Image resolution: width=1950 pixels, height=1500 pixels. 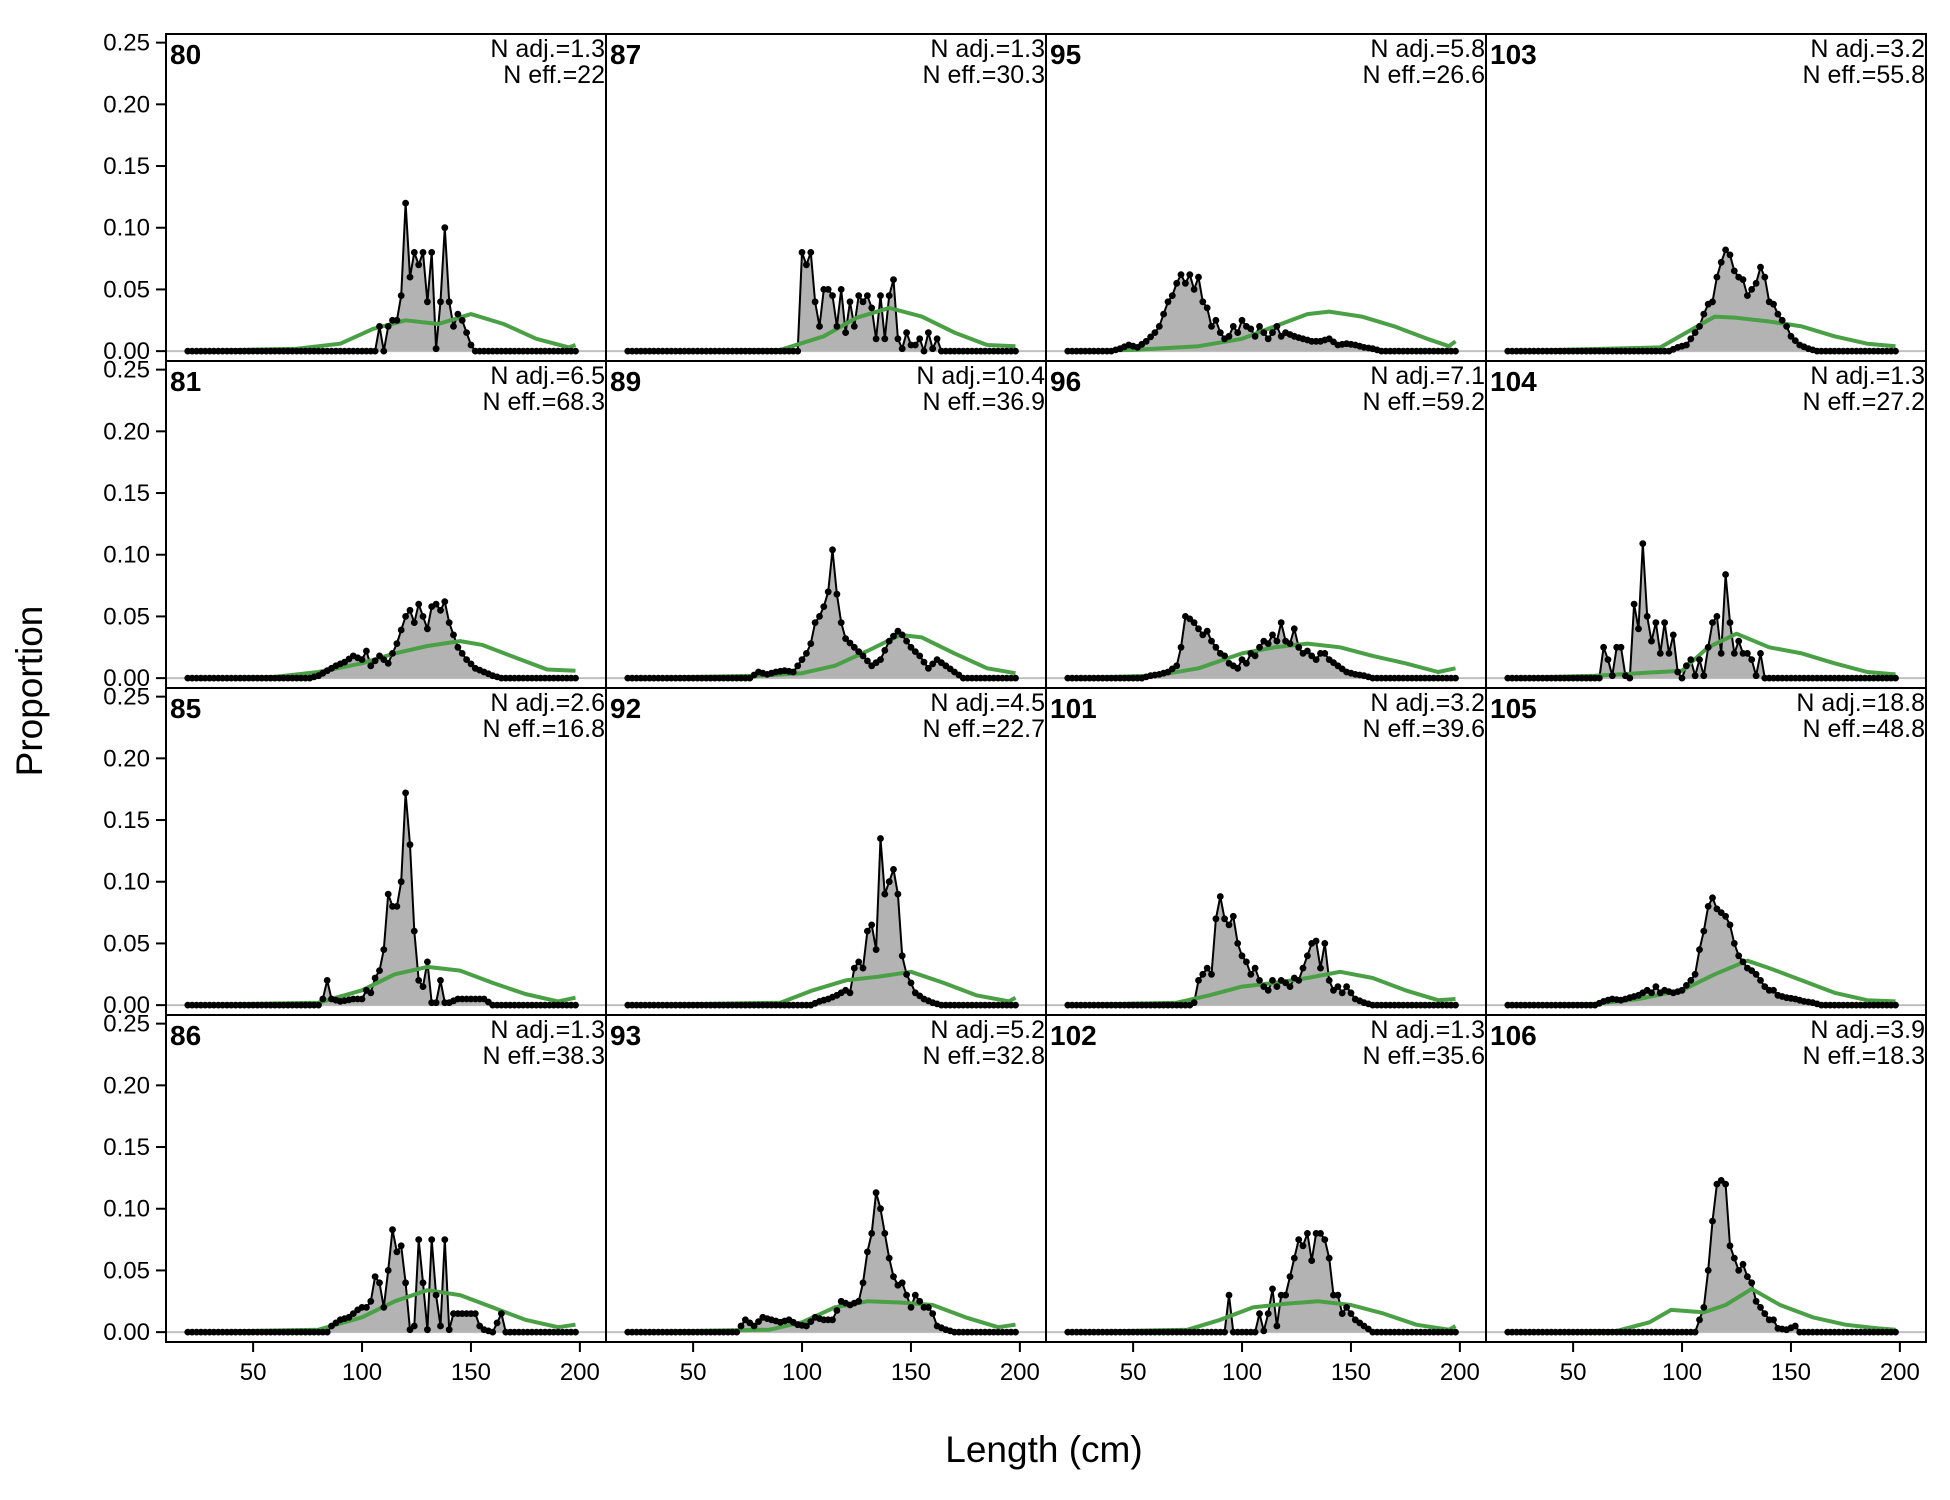 I want to click on y-tick-label: 0.05, so click(x=126, y=289).